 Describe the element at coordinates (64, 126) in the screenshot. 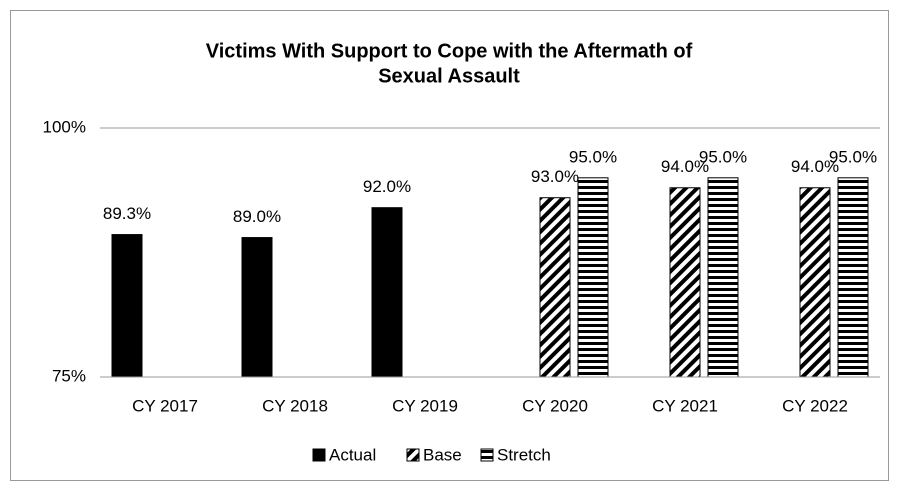

I see `y-tick-label: 100%` at that location.